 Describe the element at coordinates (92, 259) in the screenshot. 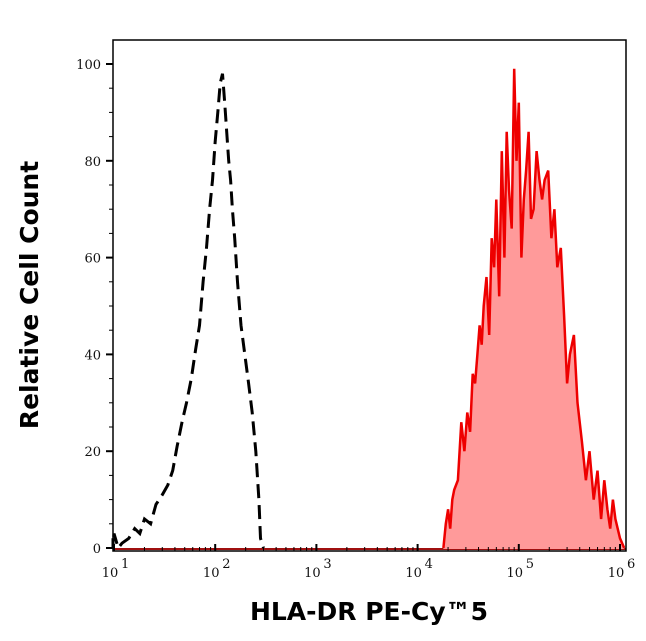

I see `y-tick-label: 60` at that location.